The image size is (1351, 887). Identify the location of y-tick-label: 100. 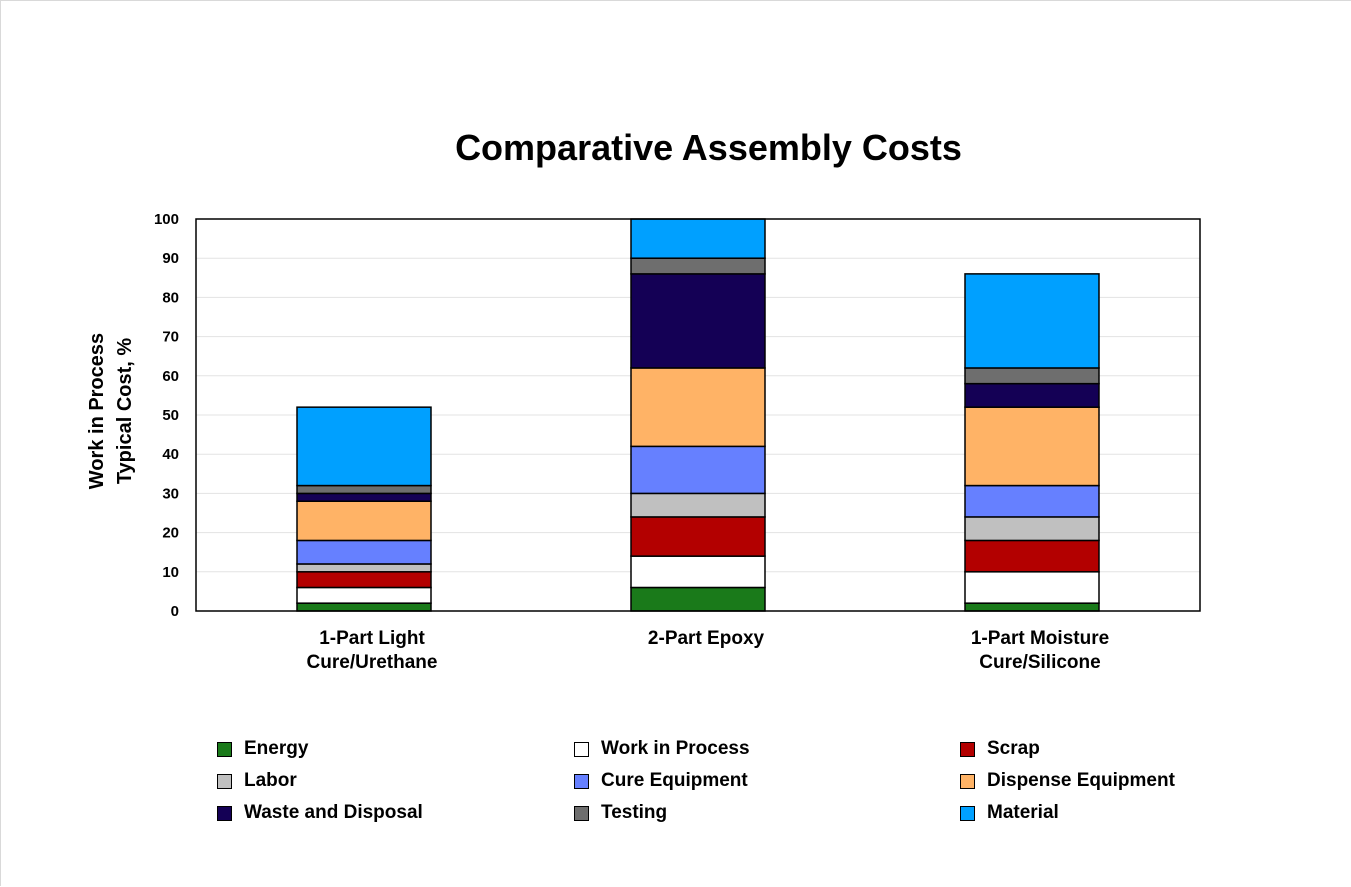
(166, 219).